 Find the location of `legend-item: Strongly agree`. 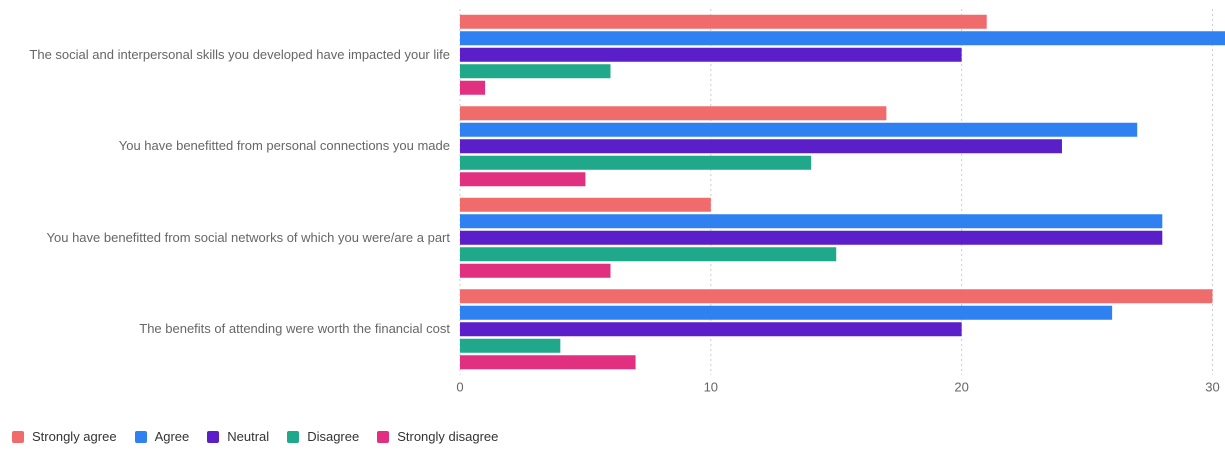

legend-item: Strongly agree is located at coordinates (64, 436).